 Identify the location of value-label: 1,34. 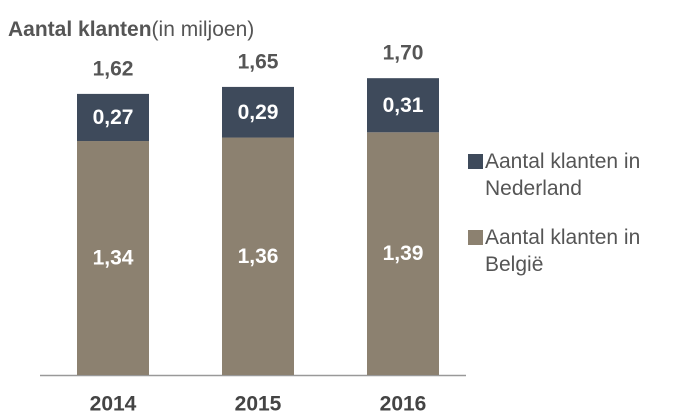
(113, 258).